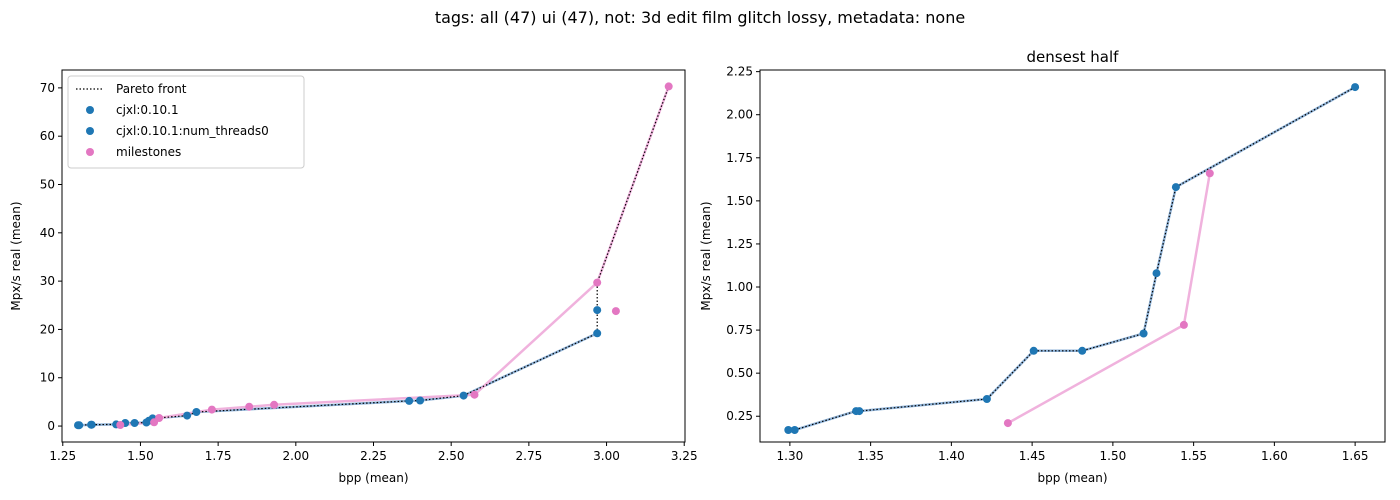  What do you see at coordinates (739, 330) in the screenshot?
I see `y-tick-label: 0.75` at bounding box center [739, 330].